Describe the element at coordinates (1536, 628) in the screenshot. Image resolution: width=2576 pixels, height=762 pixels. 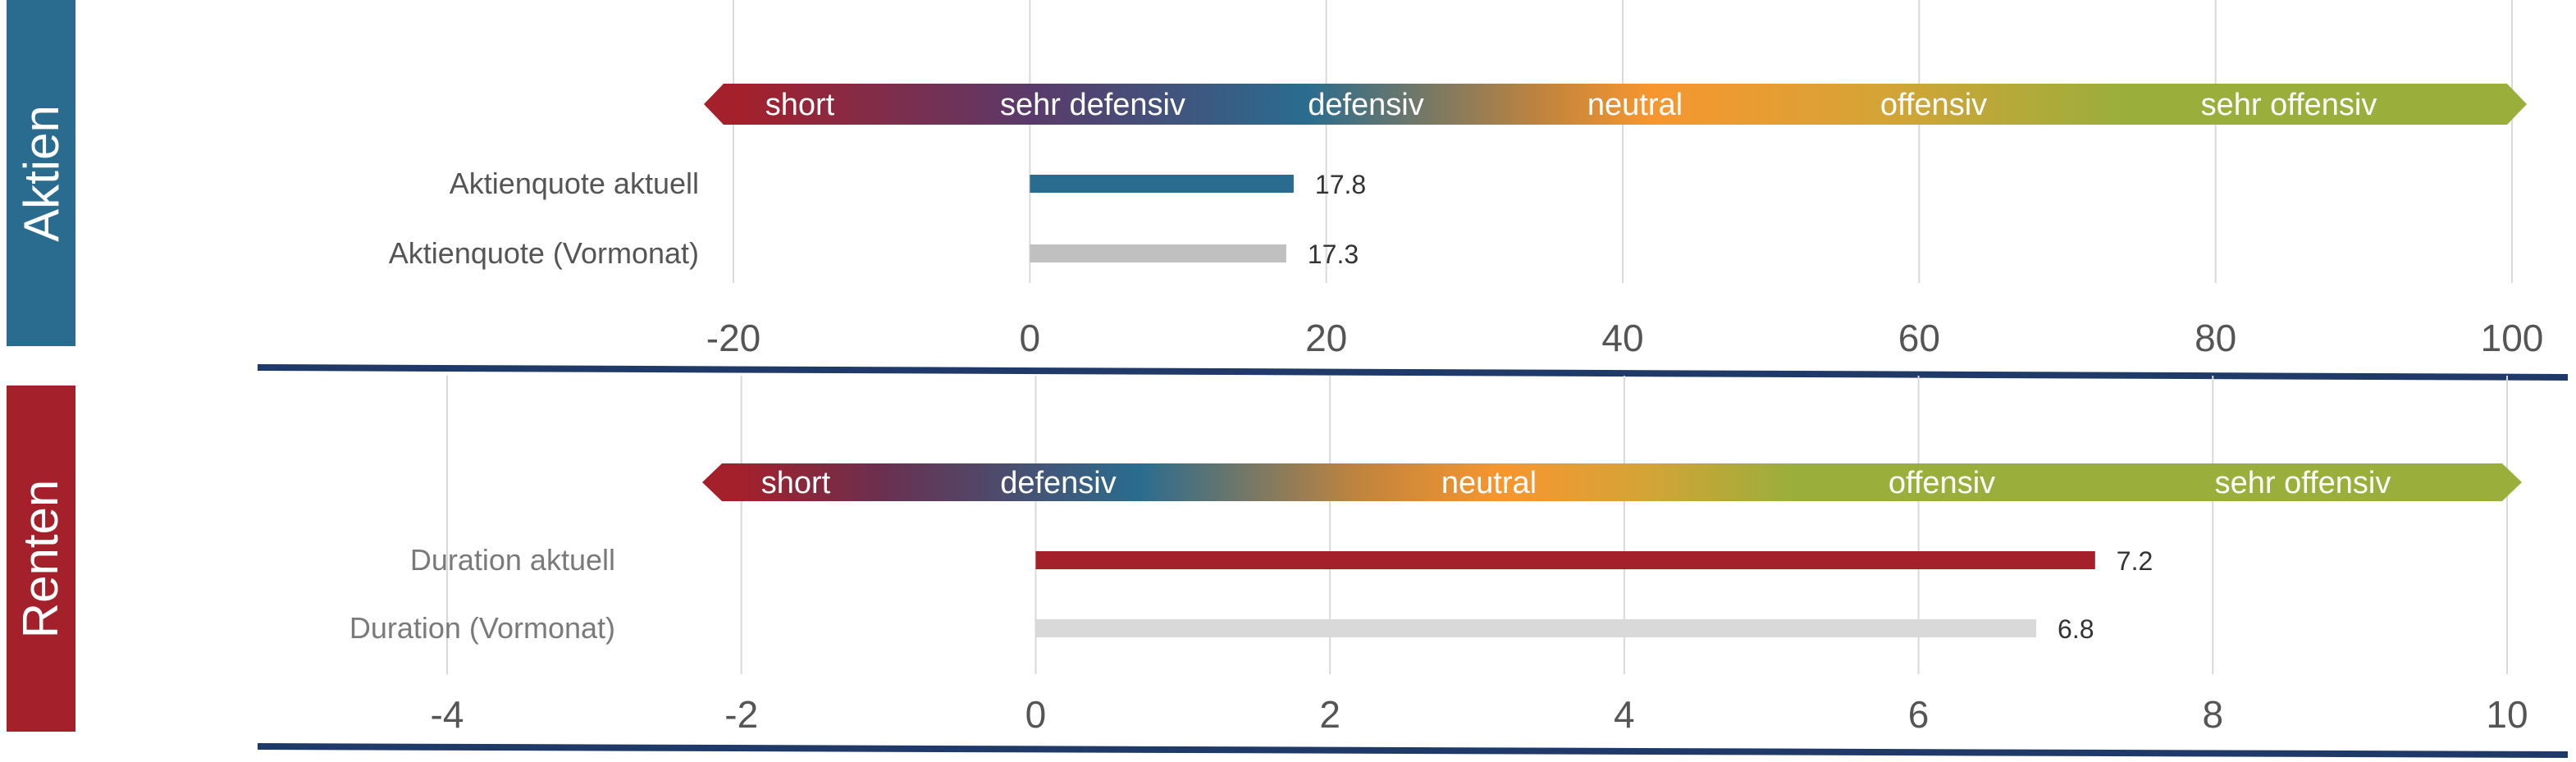
I see `renten-bar-previous` at that location.